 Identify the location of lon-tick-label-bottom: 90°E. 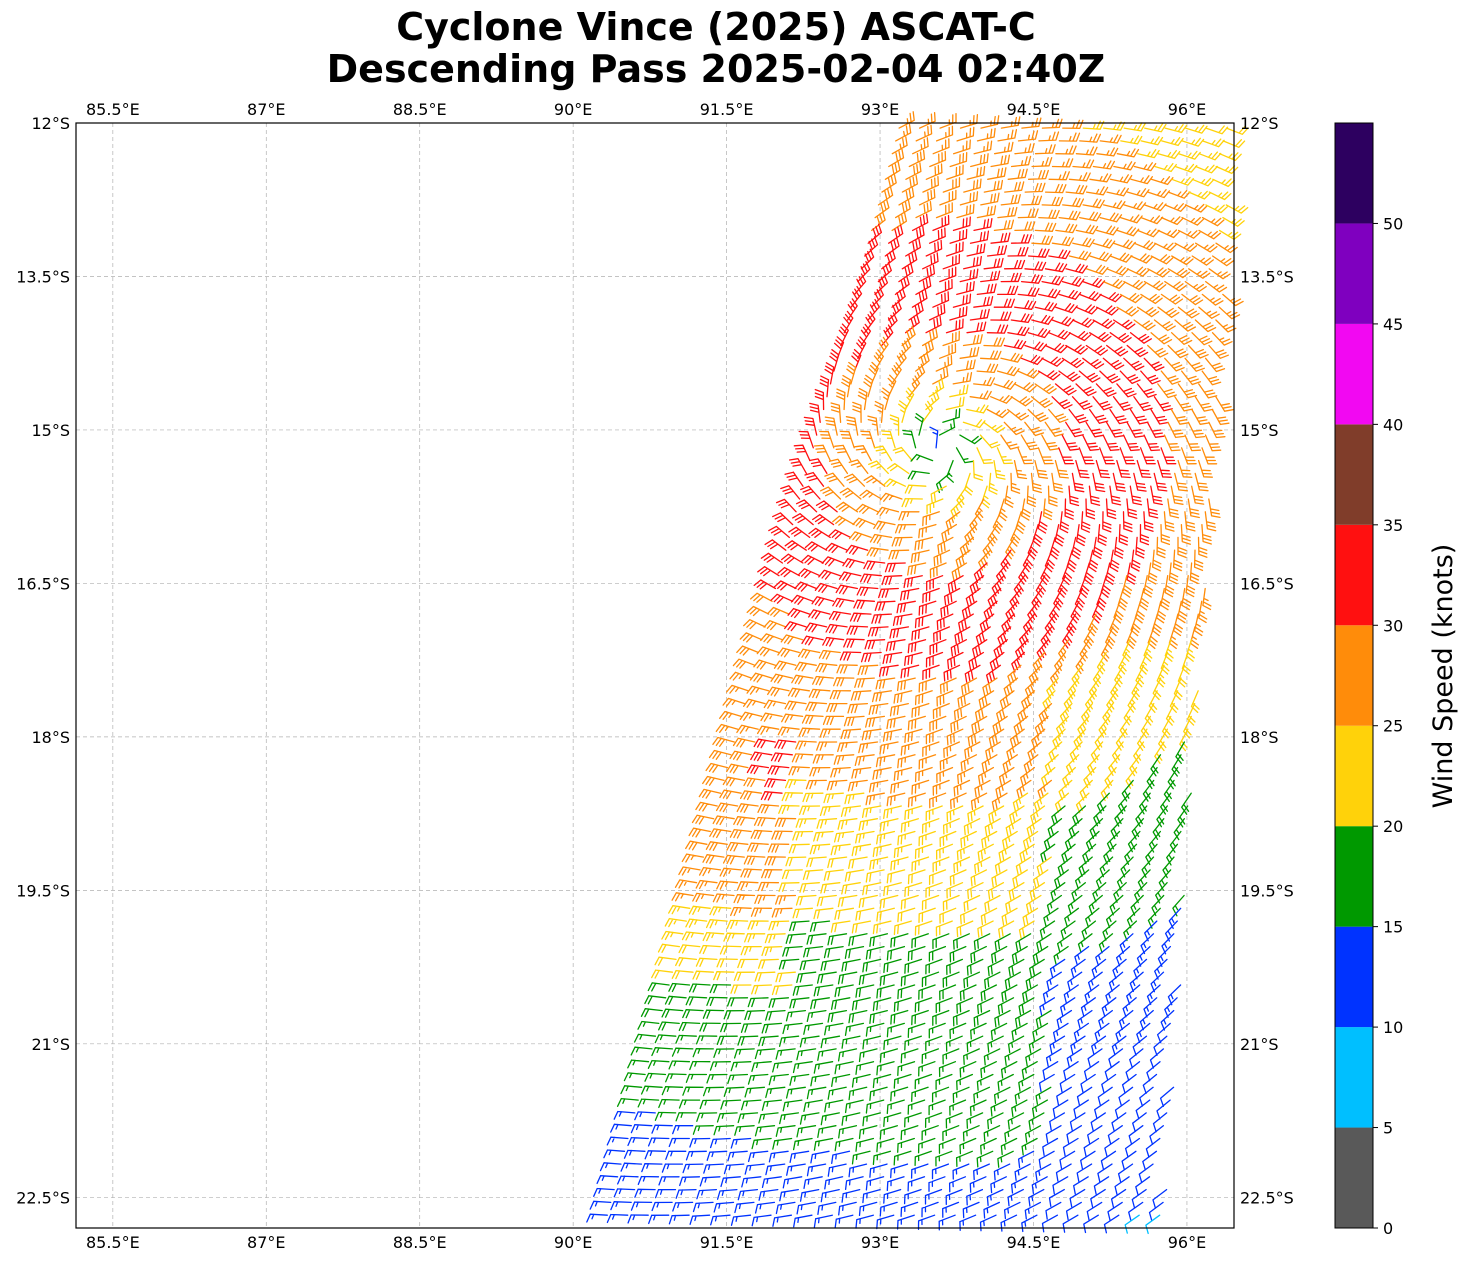
(573, 1242).